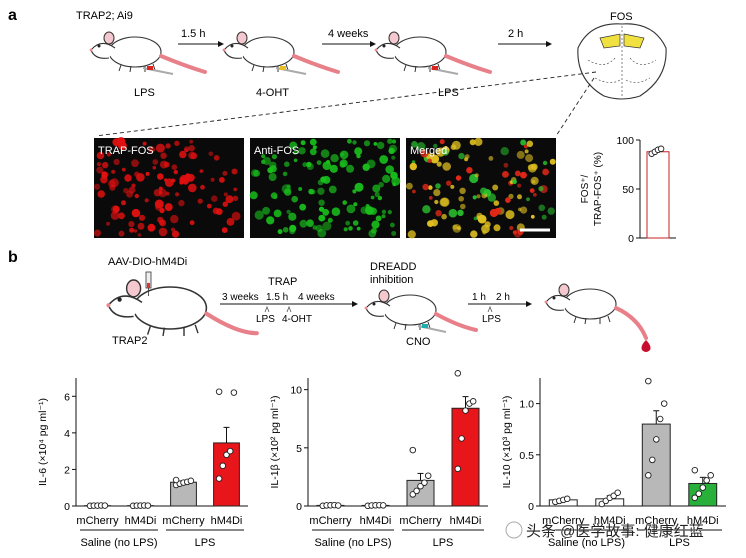  I want to click on y-axis-label: IL-6 (×10⁴ pg ml⁻¹), so click(43, 442).